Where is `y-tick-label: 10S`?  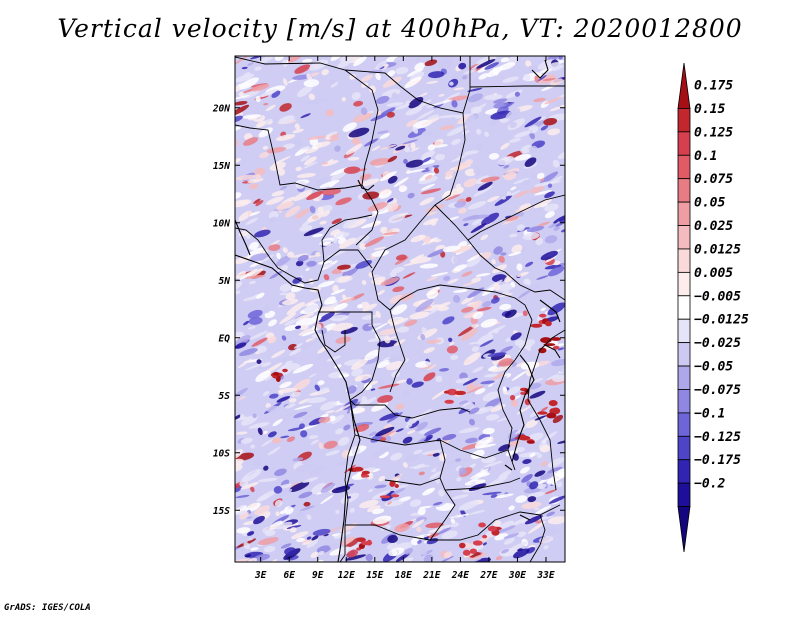
y-tick-label: 10S is located at coordinates (221, 453).